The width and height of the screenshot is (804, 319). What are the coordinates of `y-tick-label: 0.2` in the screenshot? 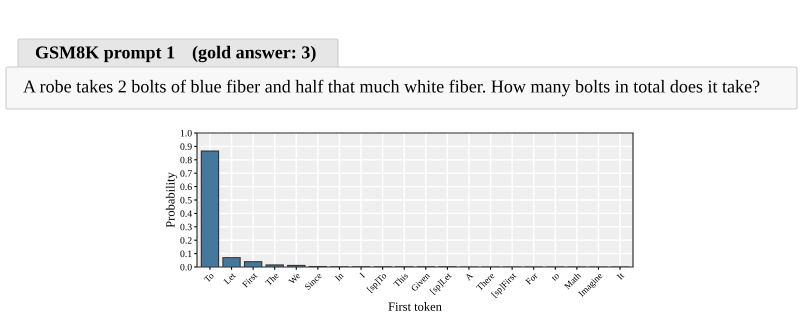 It's located at (186, 240).